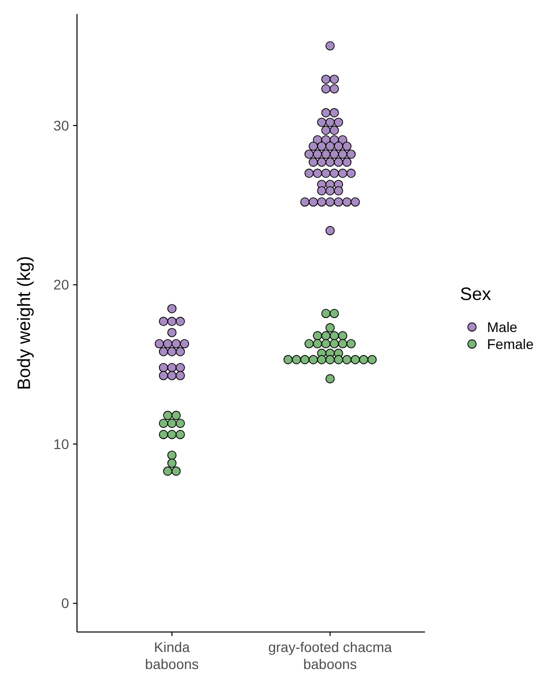 The height and width of the screenshot is (681, 556). What do you see at coordinates (510, 344) in the screenshot?
I see `legend-label: Female` at bounding box center [510, 344].